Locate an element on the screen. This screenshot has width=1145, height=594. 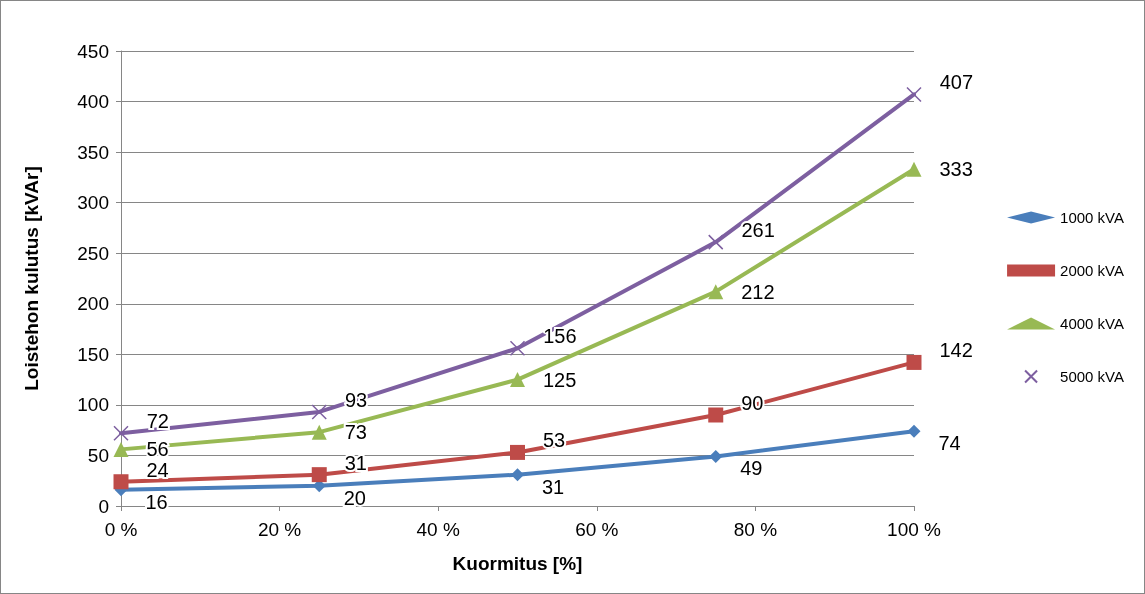
legend-label: 5000 kVA is located at coordinates (1092, 376).